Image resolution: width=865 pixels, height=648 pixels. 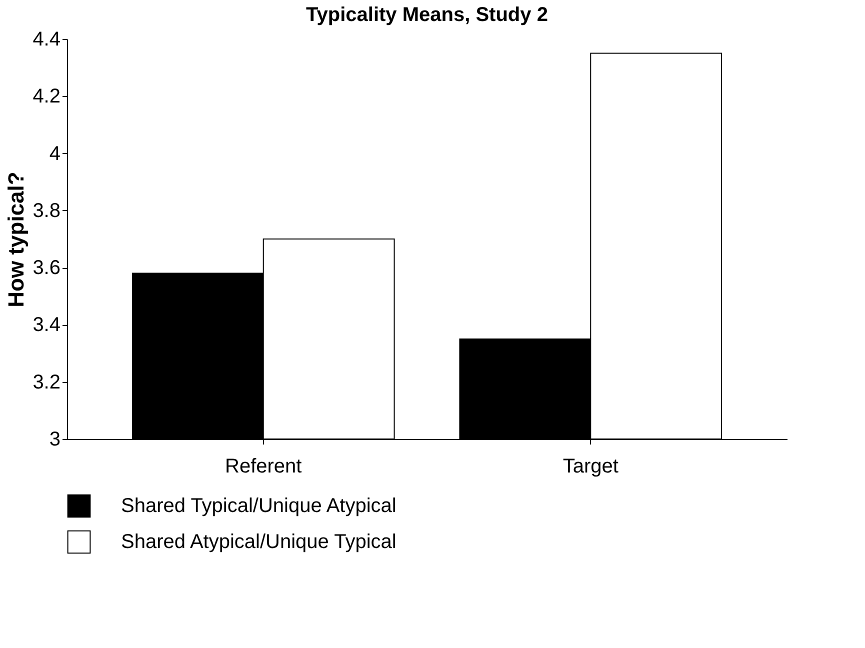 What do you see at coordinates (46, 211) in the screenshot?
I see `y-tick-label: 3.8` at bounding box center [46, 211].